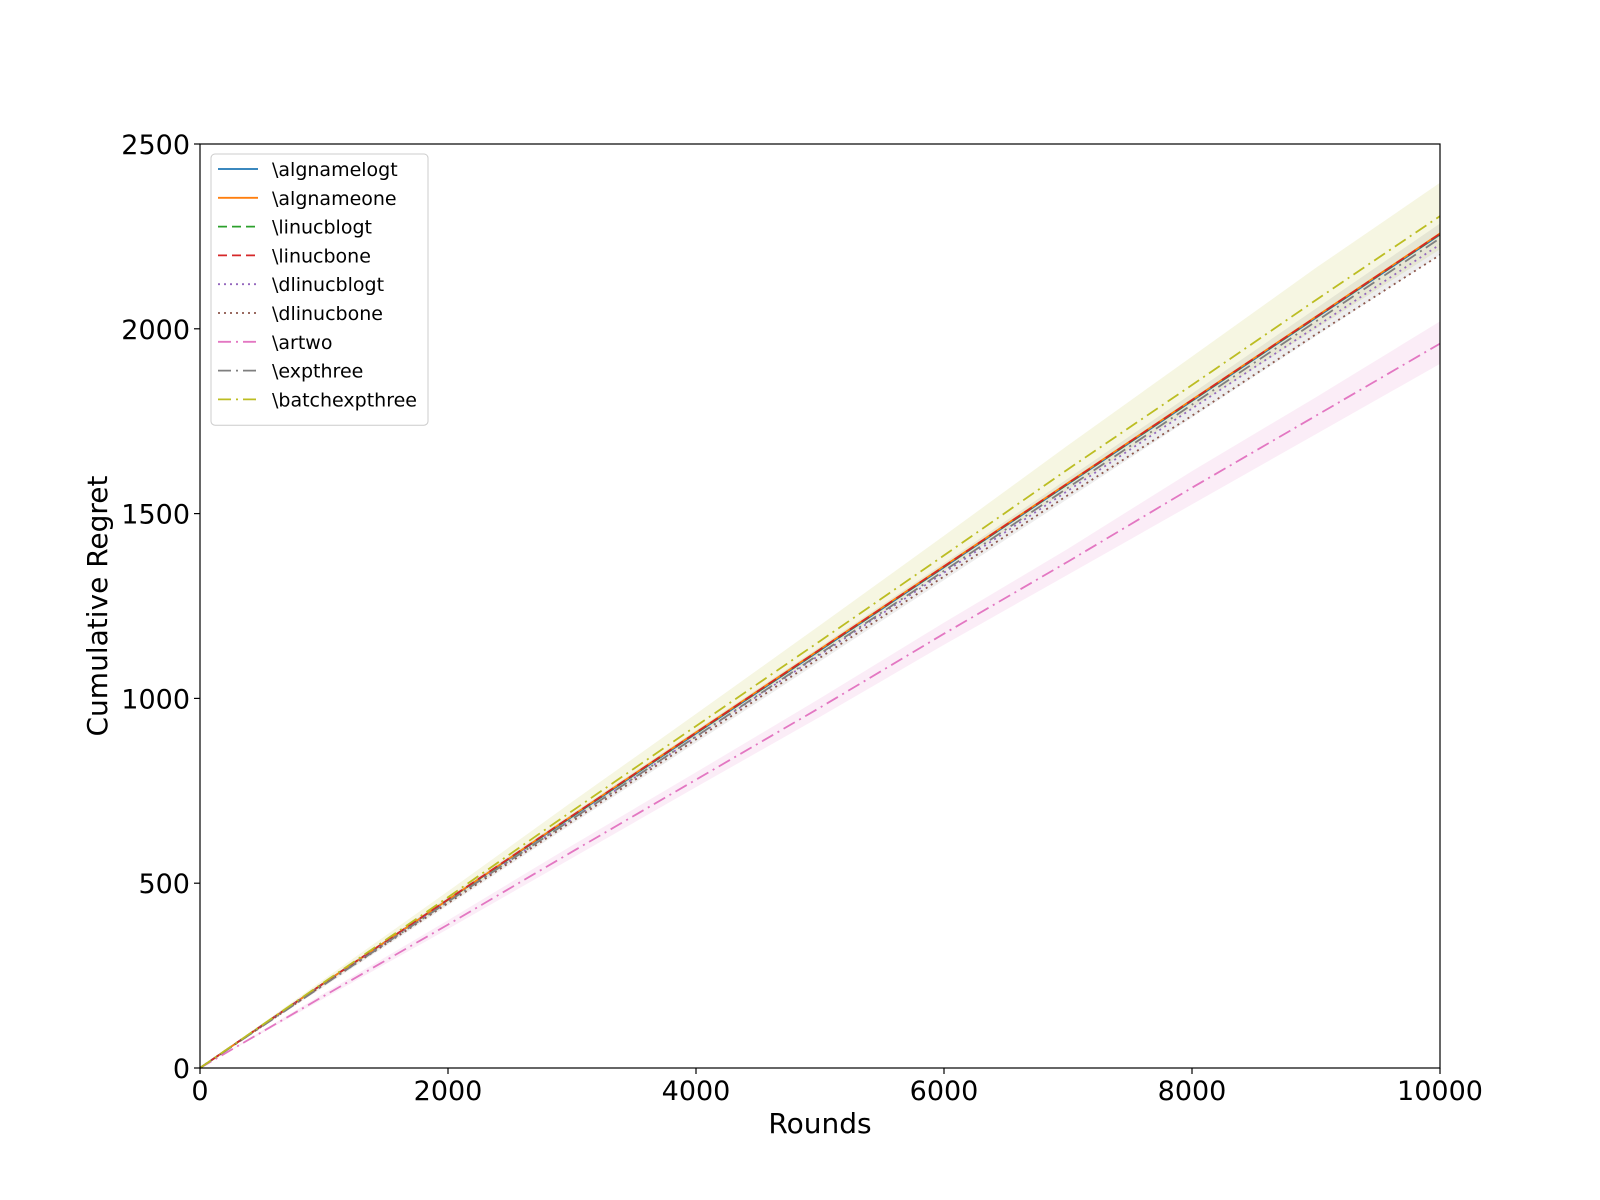 Image resolution: width=1600 pixels, height=1200 pixels. What do you see at coordinates (155, 330) in the screenshot?
I see `y-tick-label: 2000` at bounding box center [155, 330].